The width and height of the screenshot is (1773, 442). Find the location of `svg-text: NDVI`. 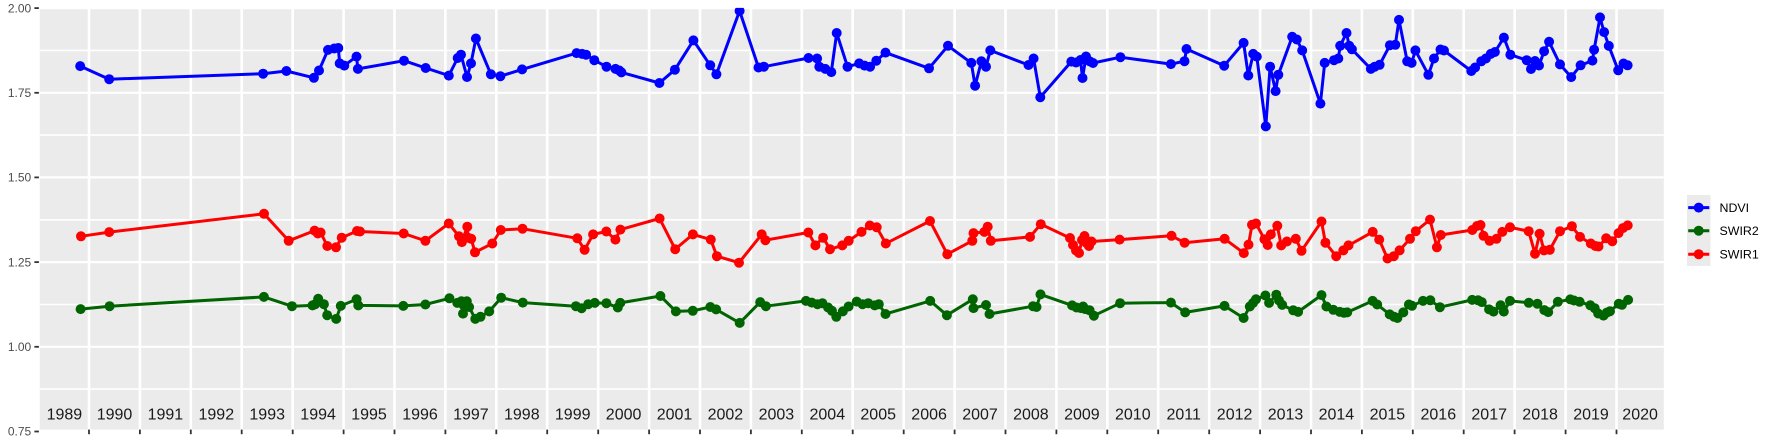

svg-text: NDVI is located at coordinates (1735, 208).